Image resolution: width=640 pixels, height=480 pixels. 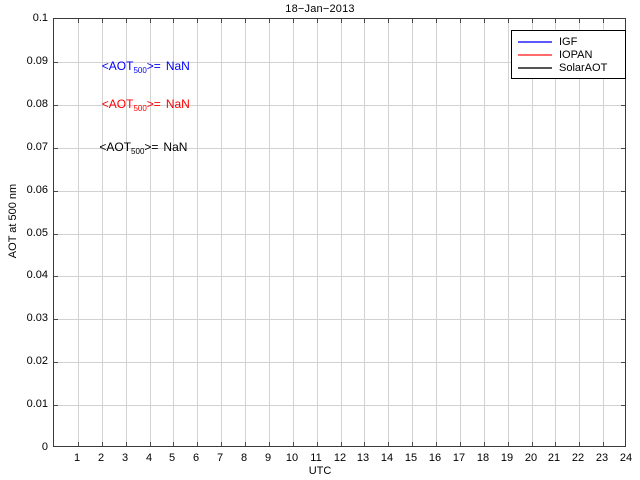 I want to click on y-axis-tick-labels: 0 0.01 0.02 0.03 0.04 0.05 0.06 0.07 0.08 0.09 0.1, so click(x=24, y=240).